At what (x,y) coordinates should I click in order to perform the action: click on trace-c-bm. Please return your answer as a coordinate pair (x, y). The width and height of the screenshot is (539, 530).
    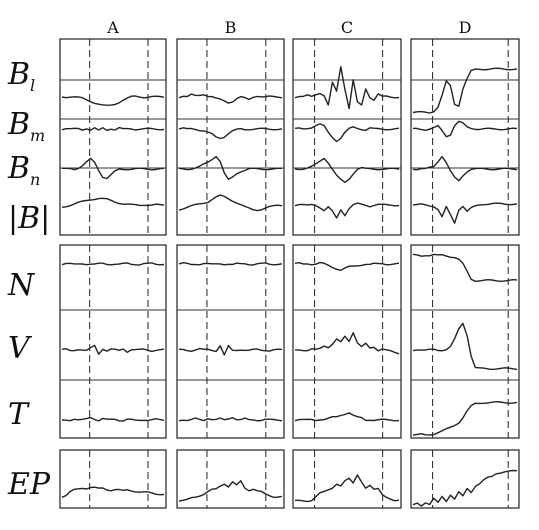
    Looking at the image, I should click on (347, 133).